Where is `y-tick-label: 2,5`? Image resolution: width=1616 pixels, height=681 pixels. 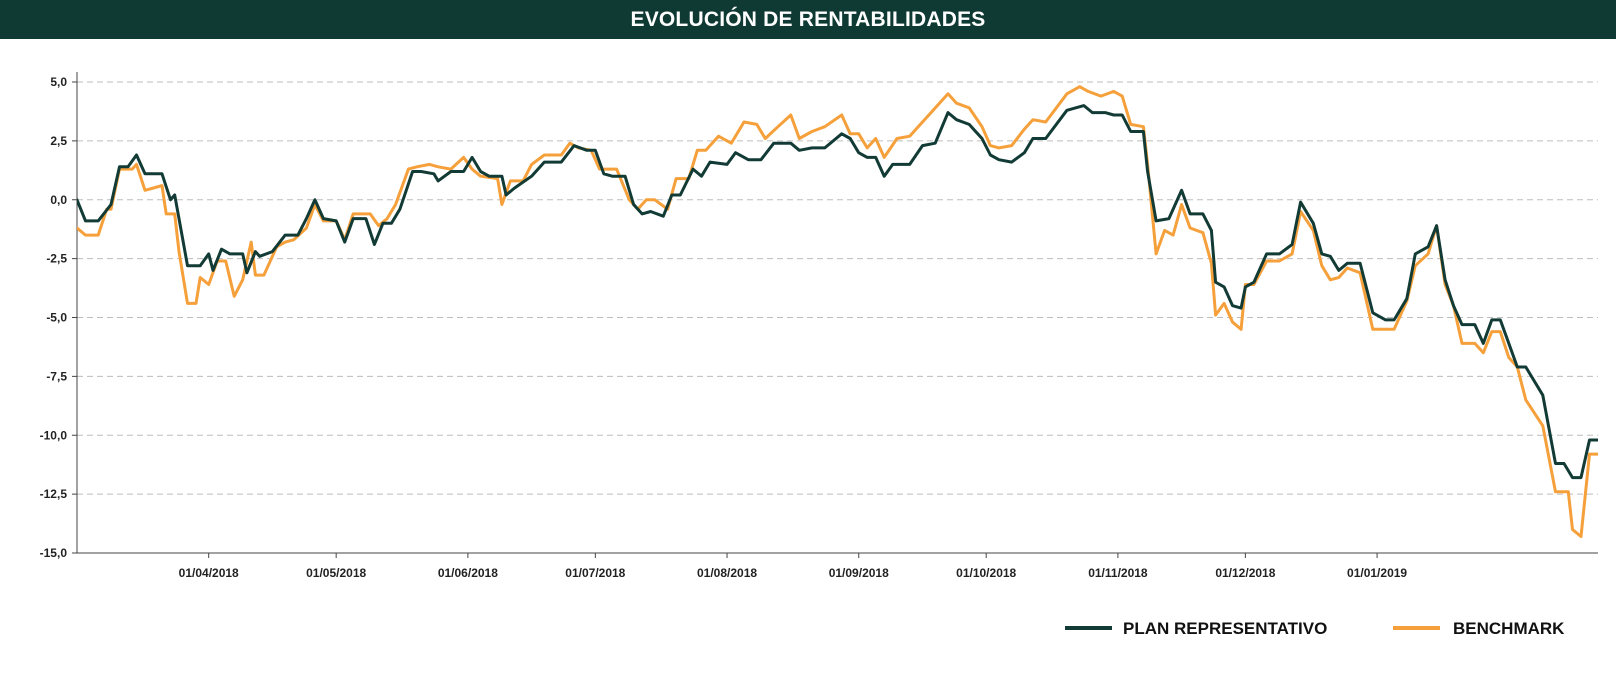
y-tick-label: 2,5 is located at coordinates (58, 141).